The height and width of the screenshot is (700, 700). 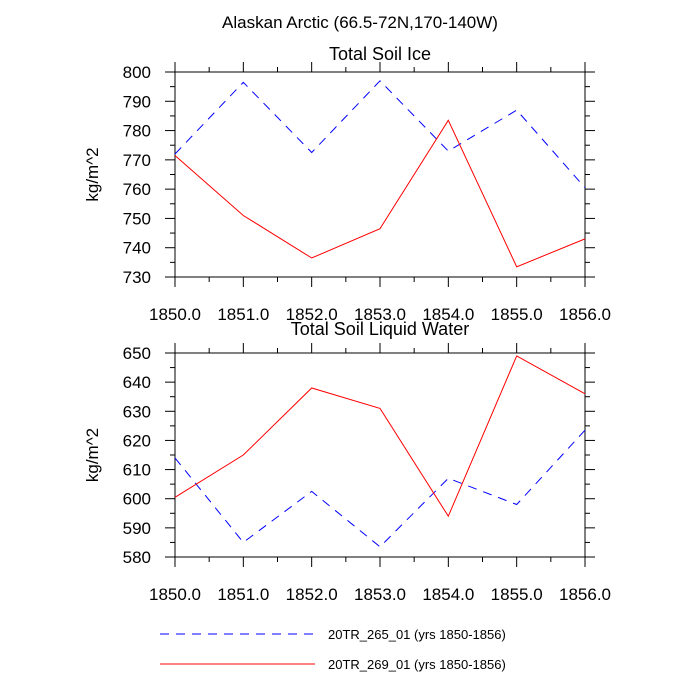 I want to click on y-tick-label: 600, so click(x=137, y=499).